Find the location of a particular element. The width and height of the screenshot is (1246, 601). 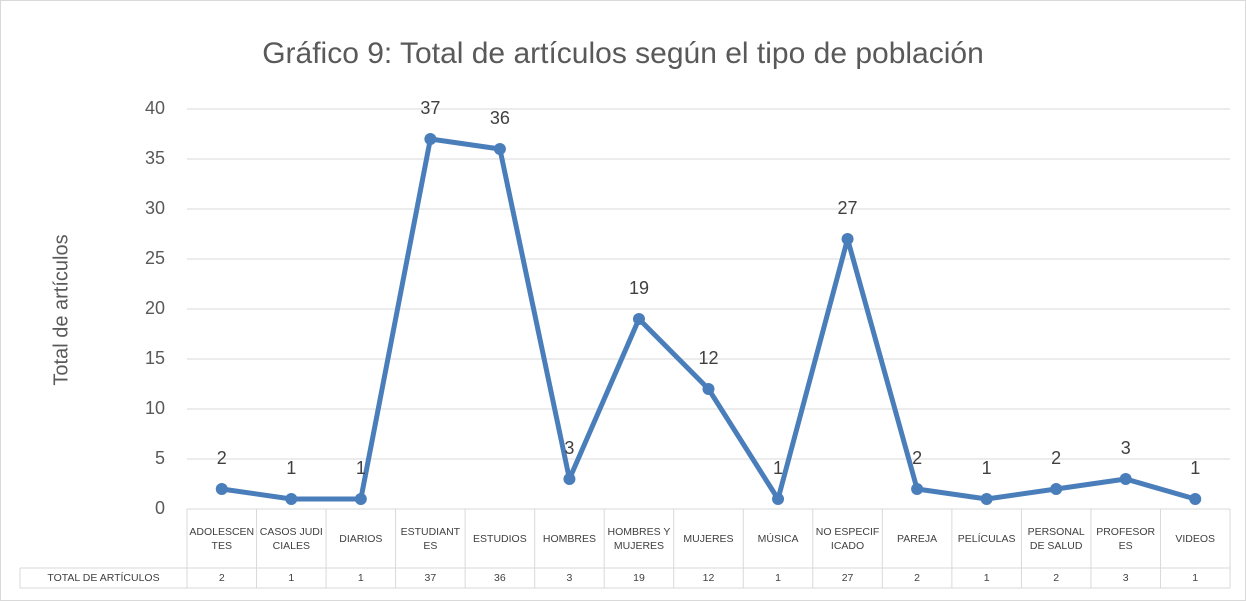

table-value: 19 is located at coordinates (639, 578).